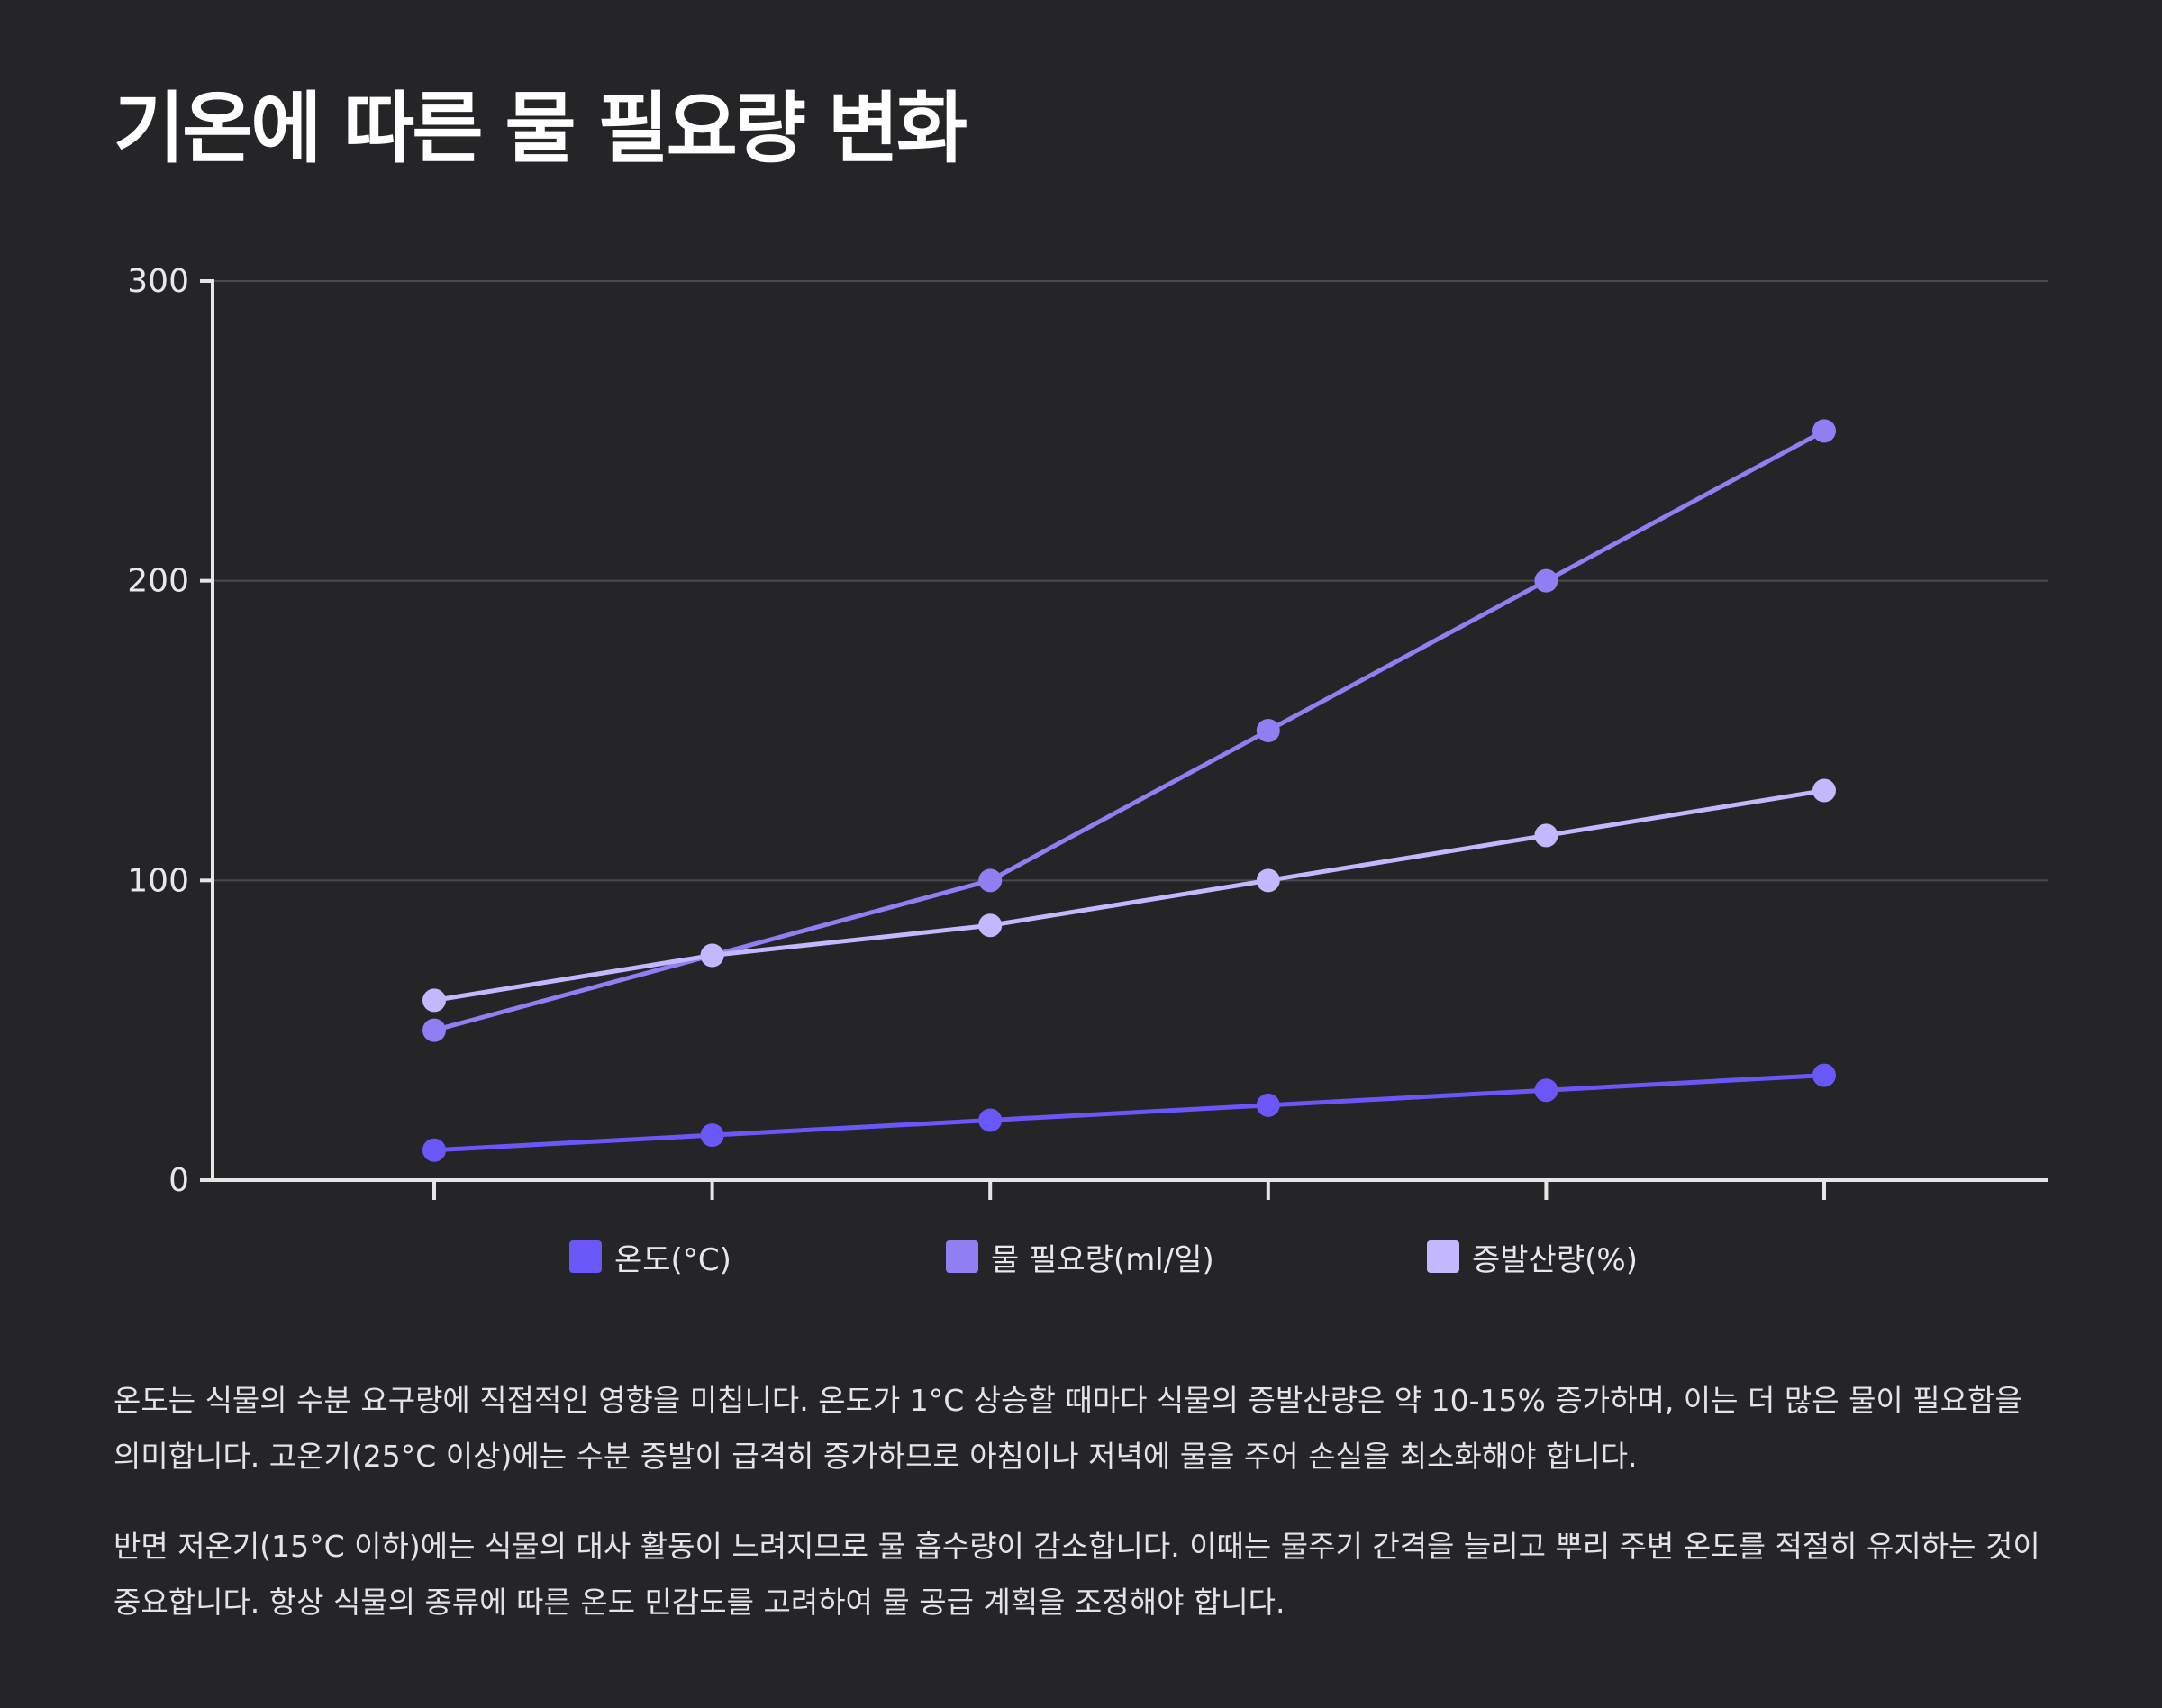 The width and height of the screenshot is (2162, 1708). Describe the element at coordinates (672, 1259) in the screenshot. I see `legend-label: 온도(°C)` at that location.